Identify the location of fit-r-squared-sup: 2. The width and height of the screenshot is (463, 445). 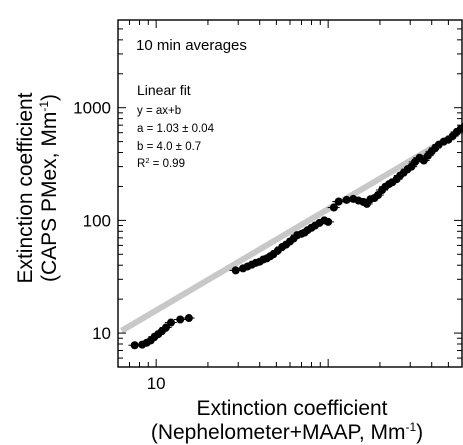
(147, 160).